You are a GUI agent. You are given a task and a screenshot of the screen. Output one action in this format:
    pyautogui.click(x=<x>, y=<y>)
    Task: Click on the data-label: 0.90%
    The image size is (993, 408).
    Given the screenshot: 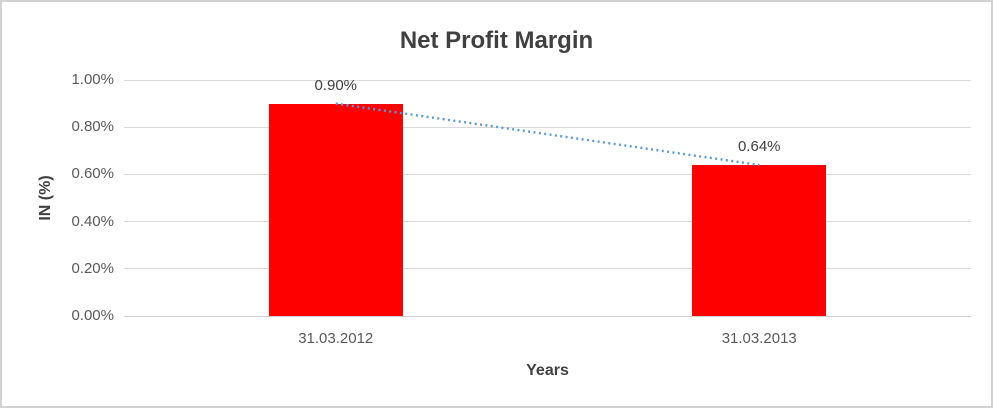 What is the action you would take?
    pyautogui.click(x=336, y=85)
    